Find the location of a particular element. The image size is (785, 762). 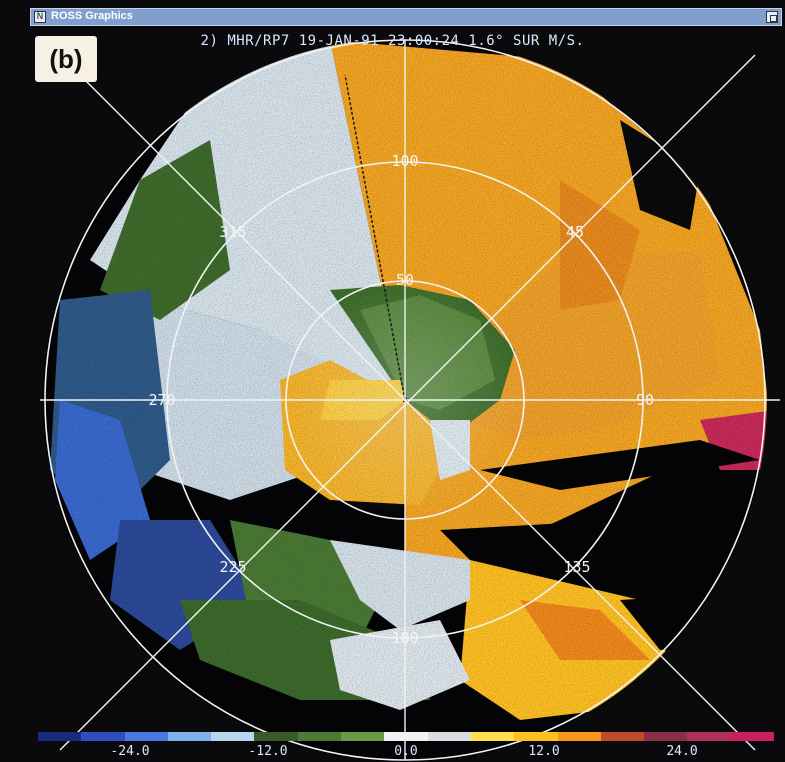

panel-label: (b) is located at coordinates (66, 59).